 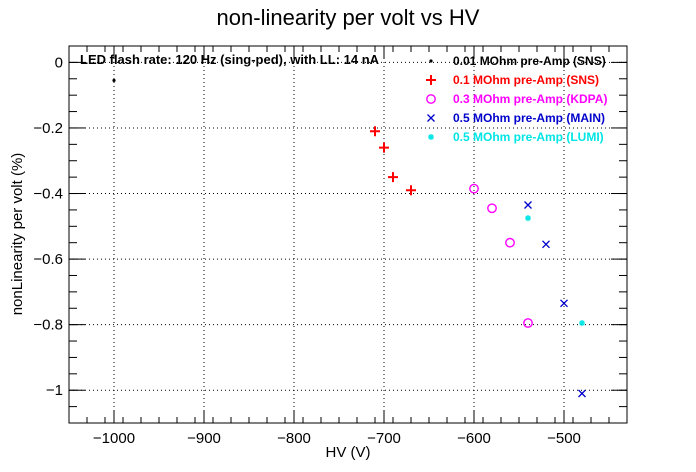 What do you see at coordinates (17, 234) in the screenshot?
I see `y-axis-label: nonLinearity per volt (%)` at bounding box center [17, 234].